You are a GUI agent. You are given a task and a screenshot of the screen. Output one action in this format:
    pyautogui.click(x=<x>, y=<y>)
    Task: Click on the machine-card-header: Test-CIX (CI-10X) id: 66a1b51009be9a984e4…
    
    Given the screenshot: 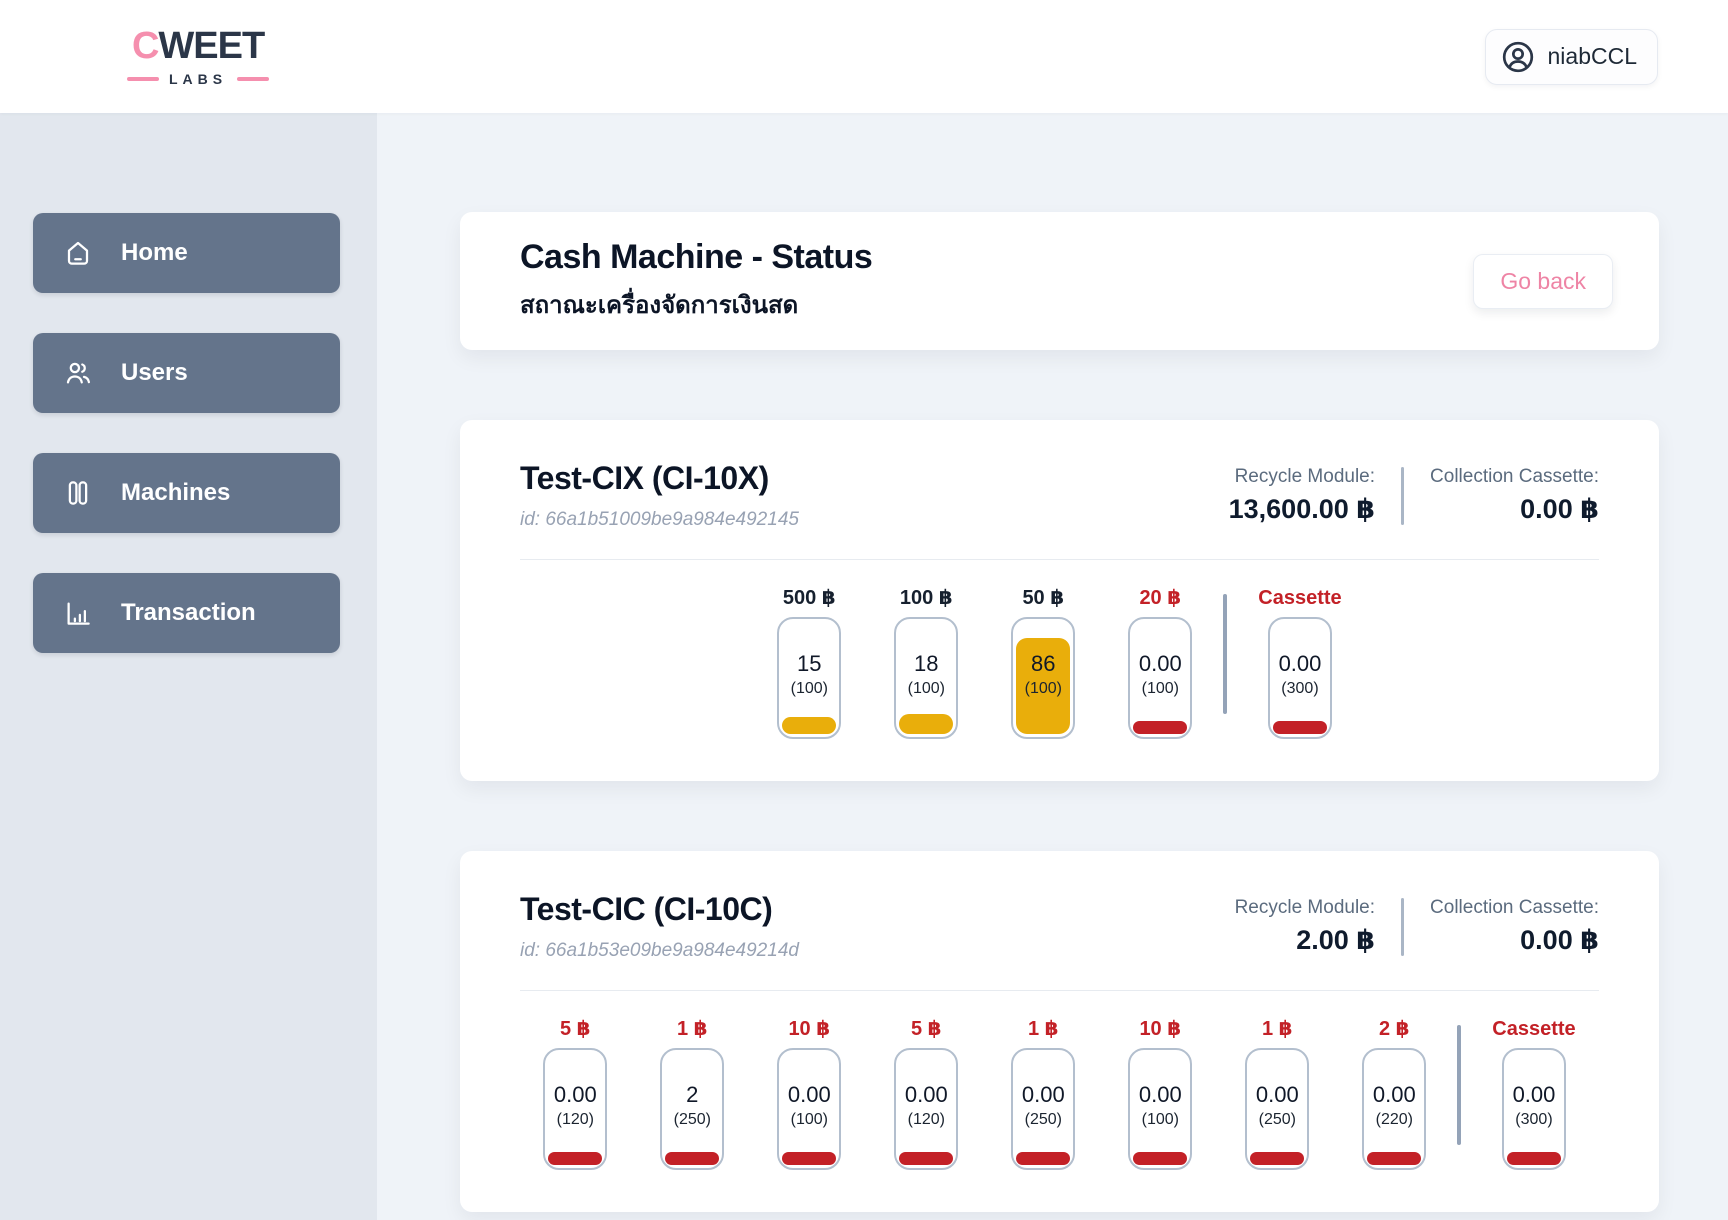 What is the action you would take?
    pyautogui.click(x=1059, y=495)
    